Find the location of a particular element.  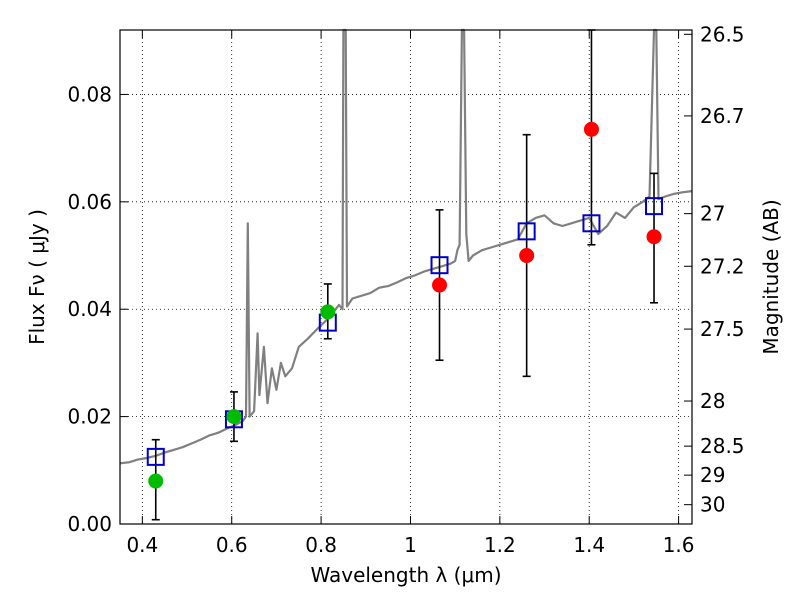

y2-tick-label: 28.5 is located at coordinates (722, 446).